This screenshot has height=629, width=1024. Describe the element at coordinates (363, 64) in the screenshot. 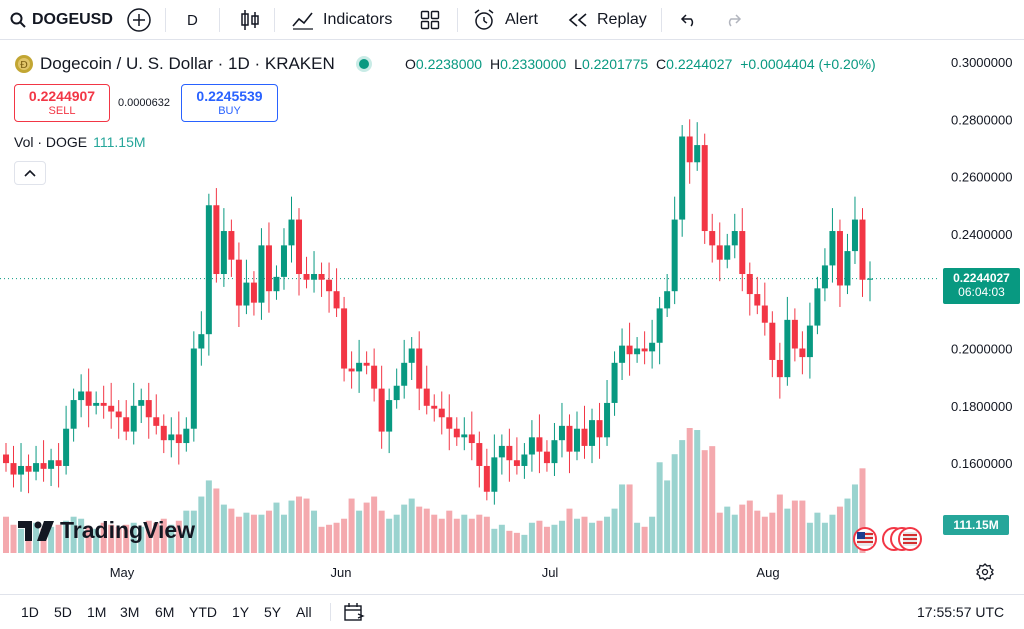

I see `market-open-indicator` at that location.